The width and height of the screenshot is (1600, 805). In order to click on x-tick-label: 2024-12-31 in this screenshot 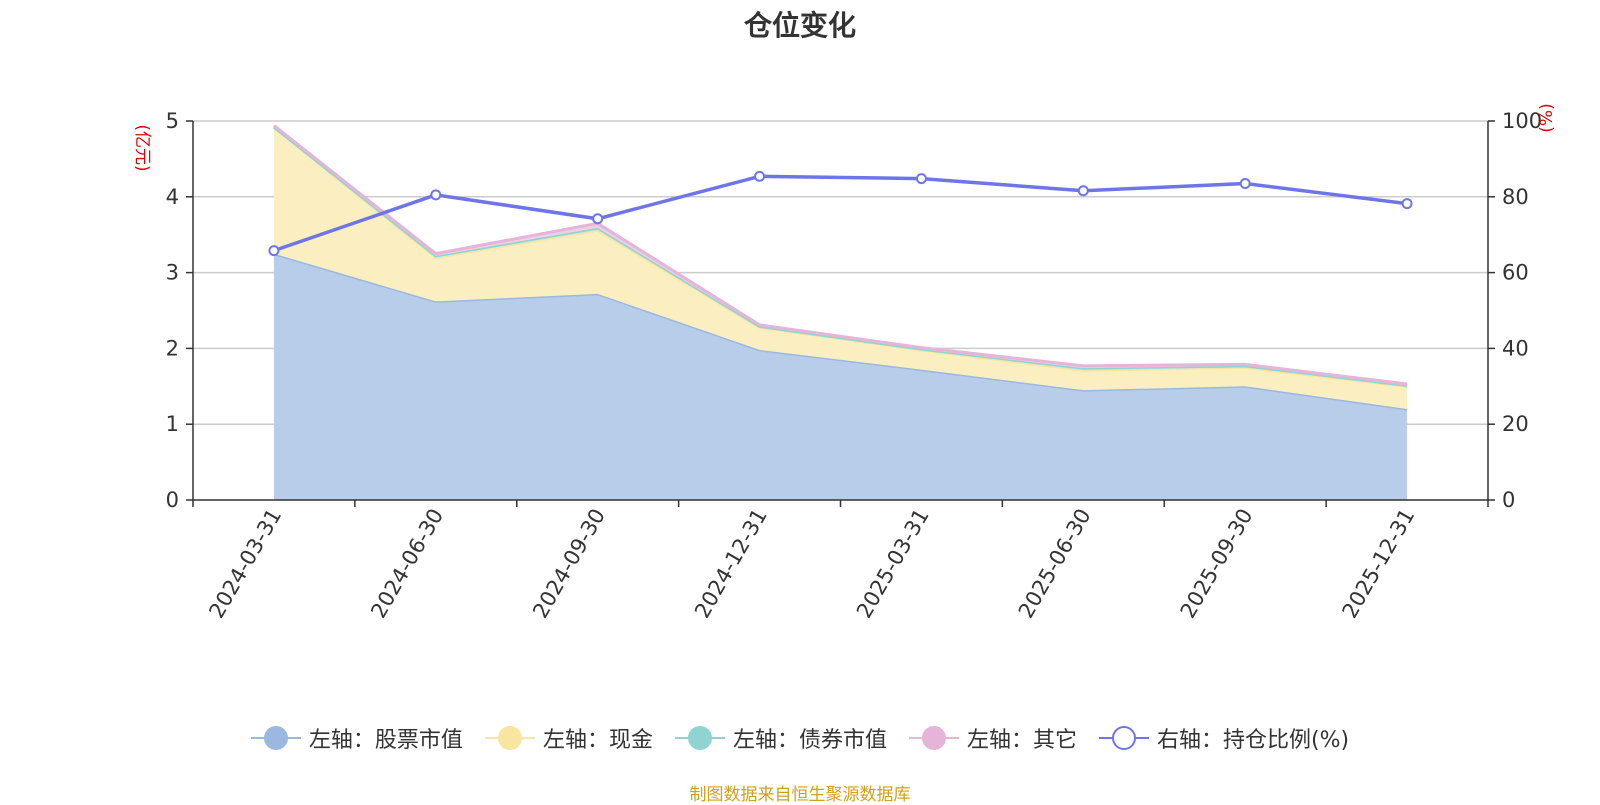, I will do `click(731, 564)`.